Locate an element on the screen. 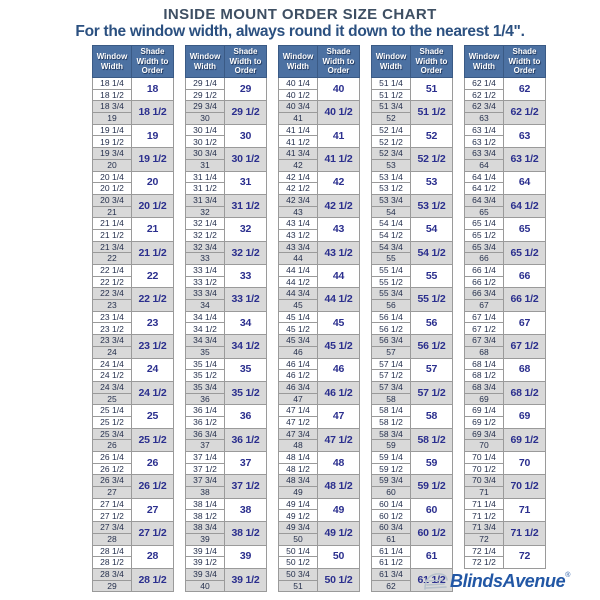  table-row: 38 3/4 38 1/2 is located at coordinates (226, 533).